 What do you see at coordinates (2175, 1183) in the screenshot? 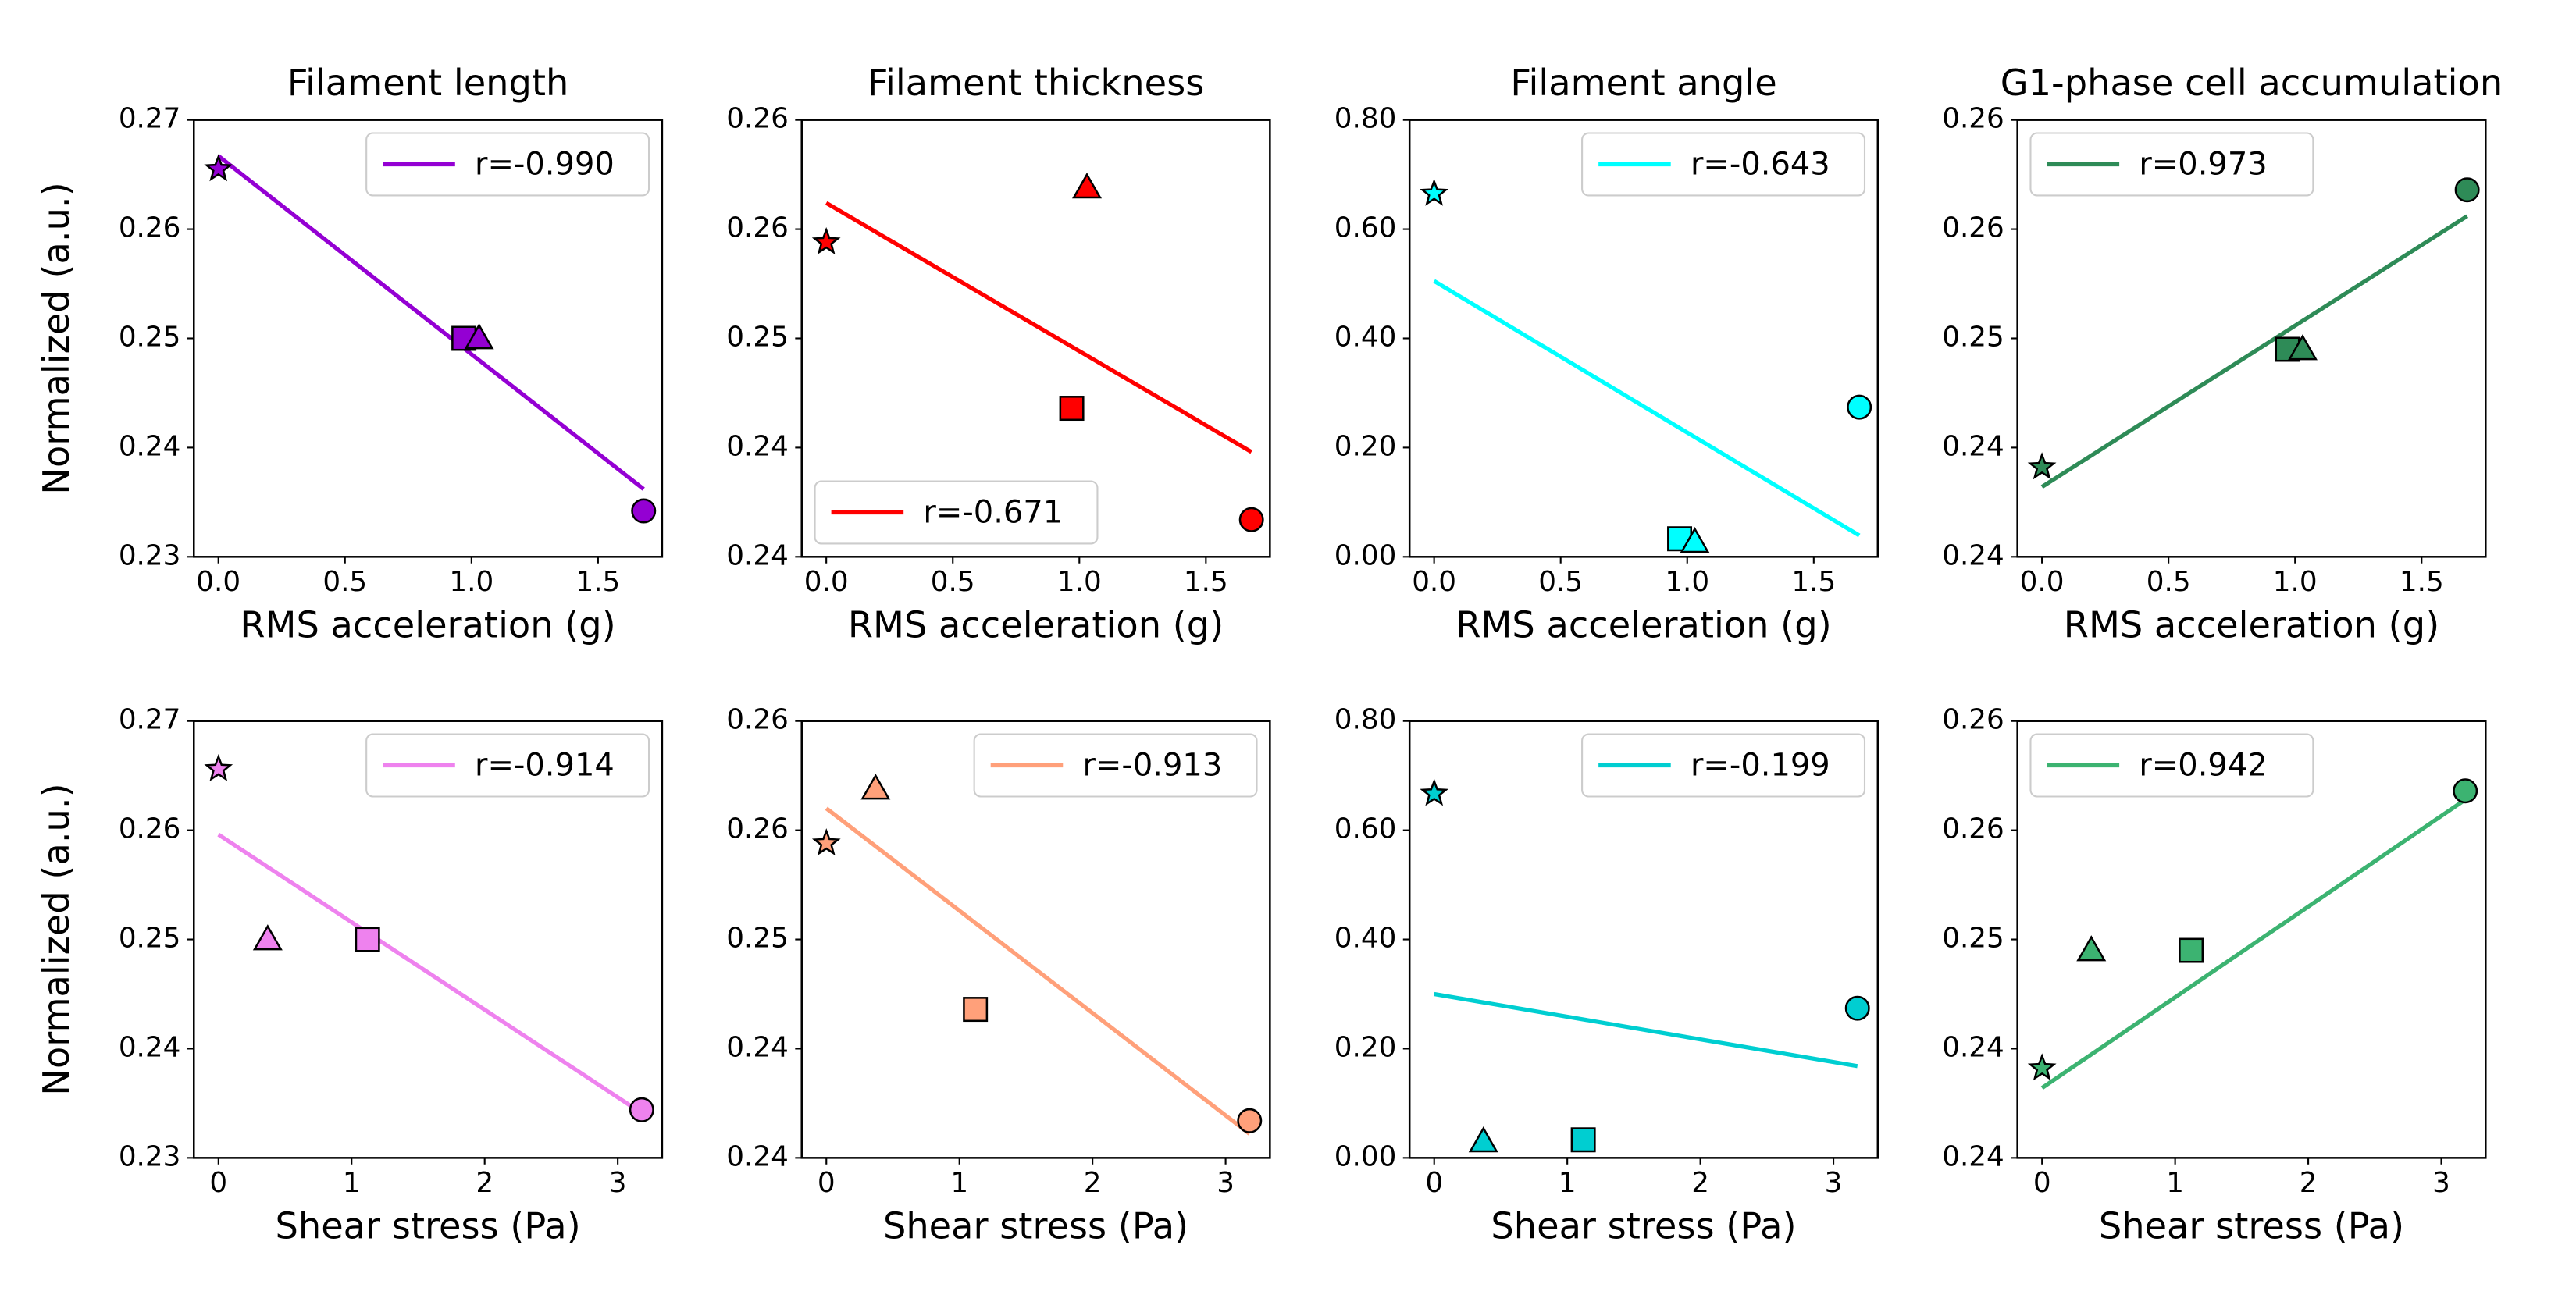
I see `x-tick-label: 1` at bounding box center [2175, 1183].